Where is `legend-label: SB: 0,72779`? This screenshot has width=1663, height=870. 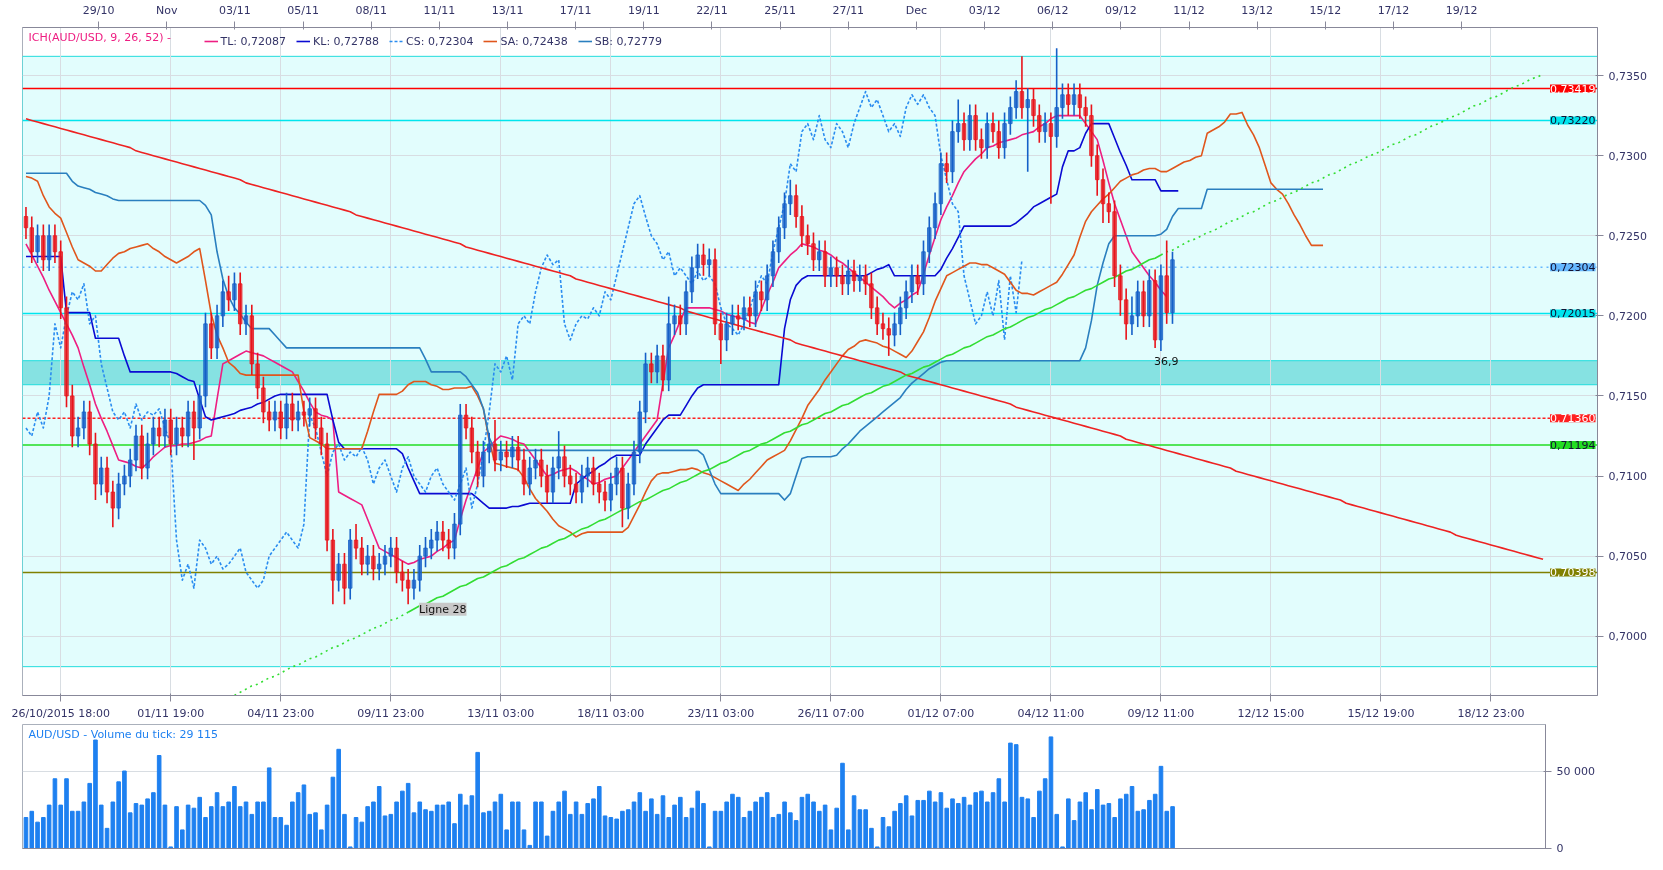 legend-label: SB: 0,72779 is located at coordinates (628, 41).